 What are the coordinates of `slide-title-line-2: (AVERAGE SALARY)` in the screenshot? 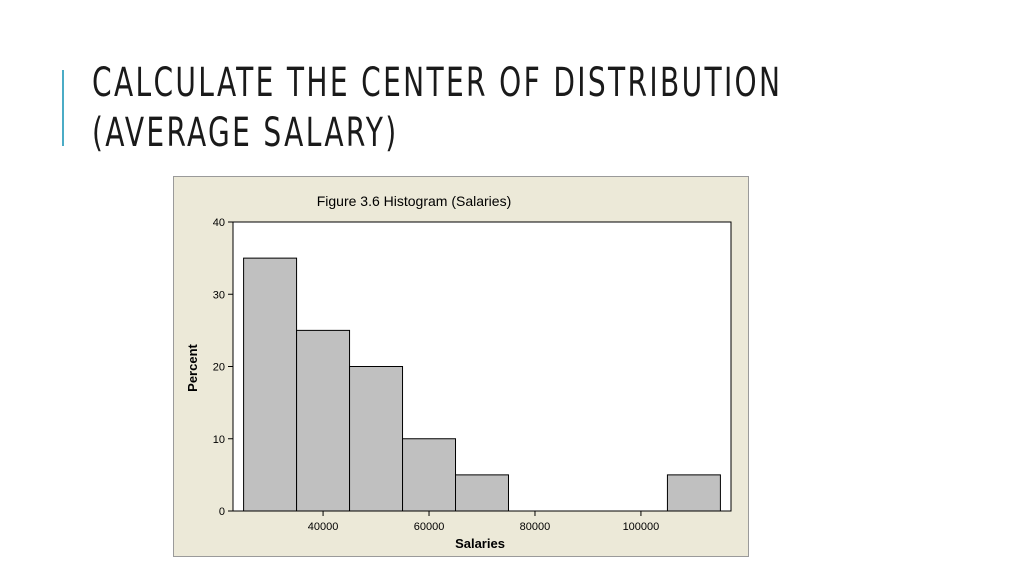 It's located at (245, 133).